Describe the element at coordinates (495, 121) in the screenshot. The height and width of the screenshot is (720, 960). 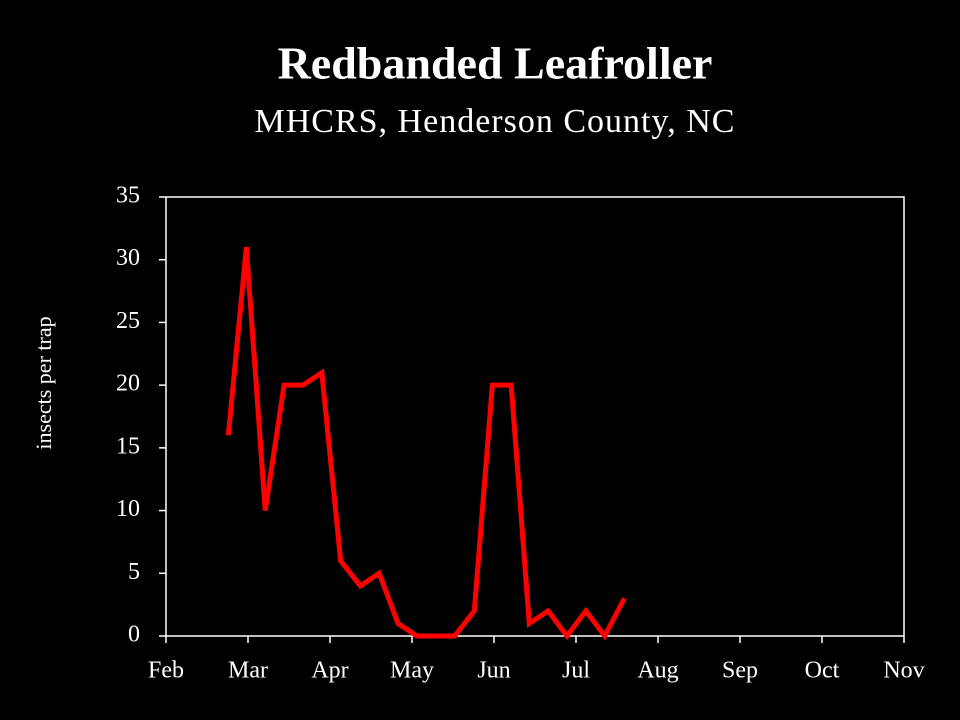
I see `chart-subtitle: MHCRS, Henderson County, NC` at that location.